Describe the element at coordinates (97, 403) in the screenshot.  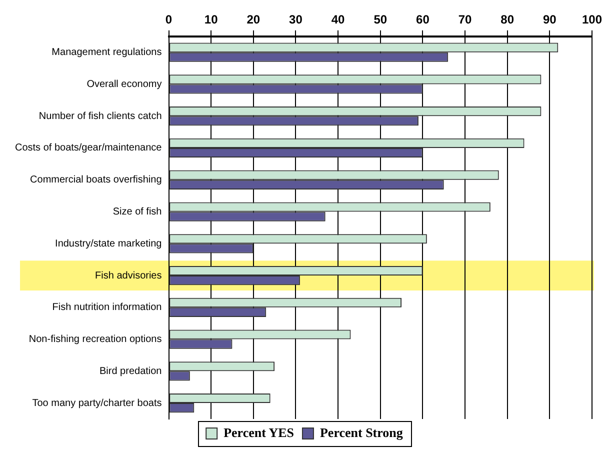
I see `y-tick-label: Too many party/charter boats` at that location.